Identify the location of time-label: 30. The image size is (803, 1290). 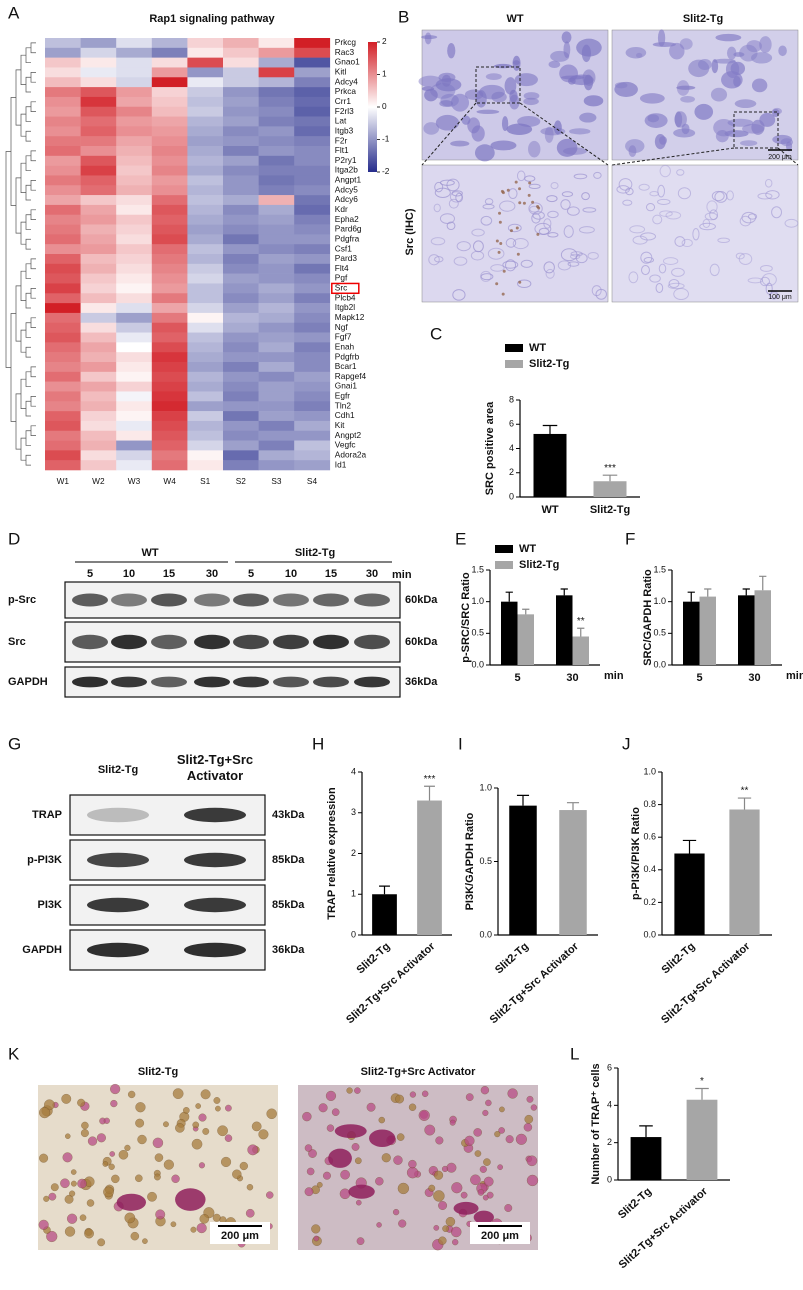
(372, 574).